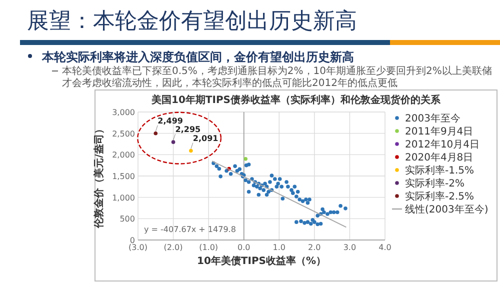 This screenshot has width=500, height=283. What do you see at coordinates (132, 240) in the screenshot?
I see `y-tick-label: 0` at bounding box center [132, 240].